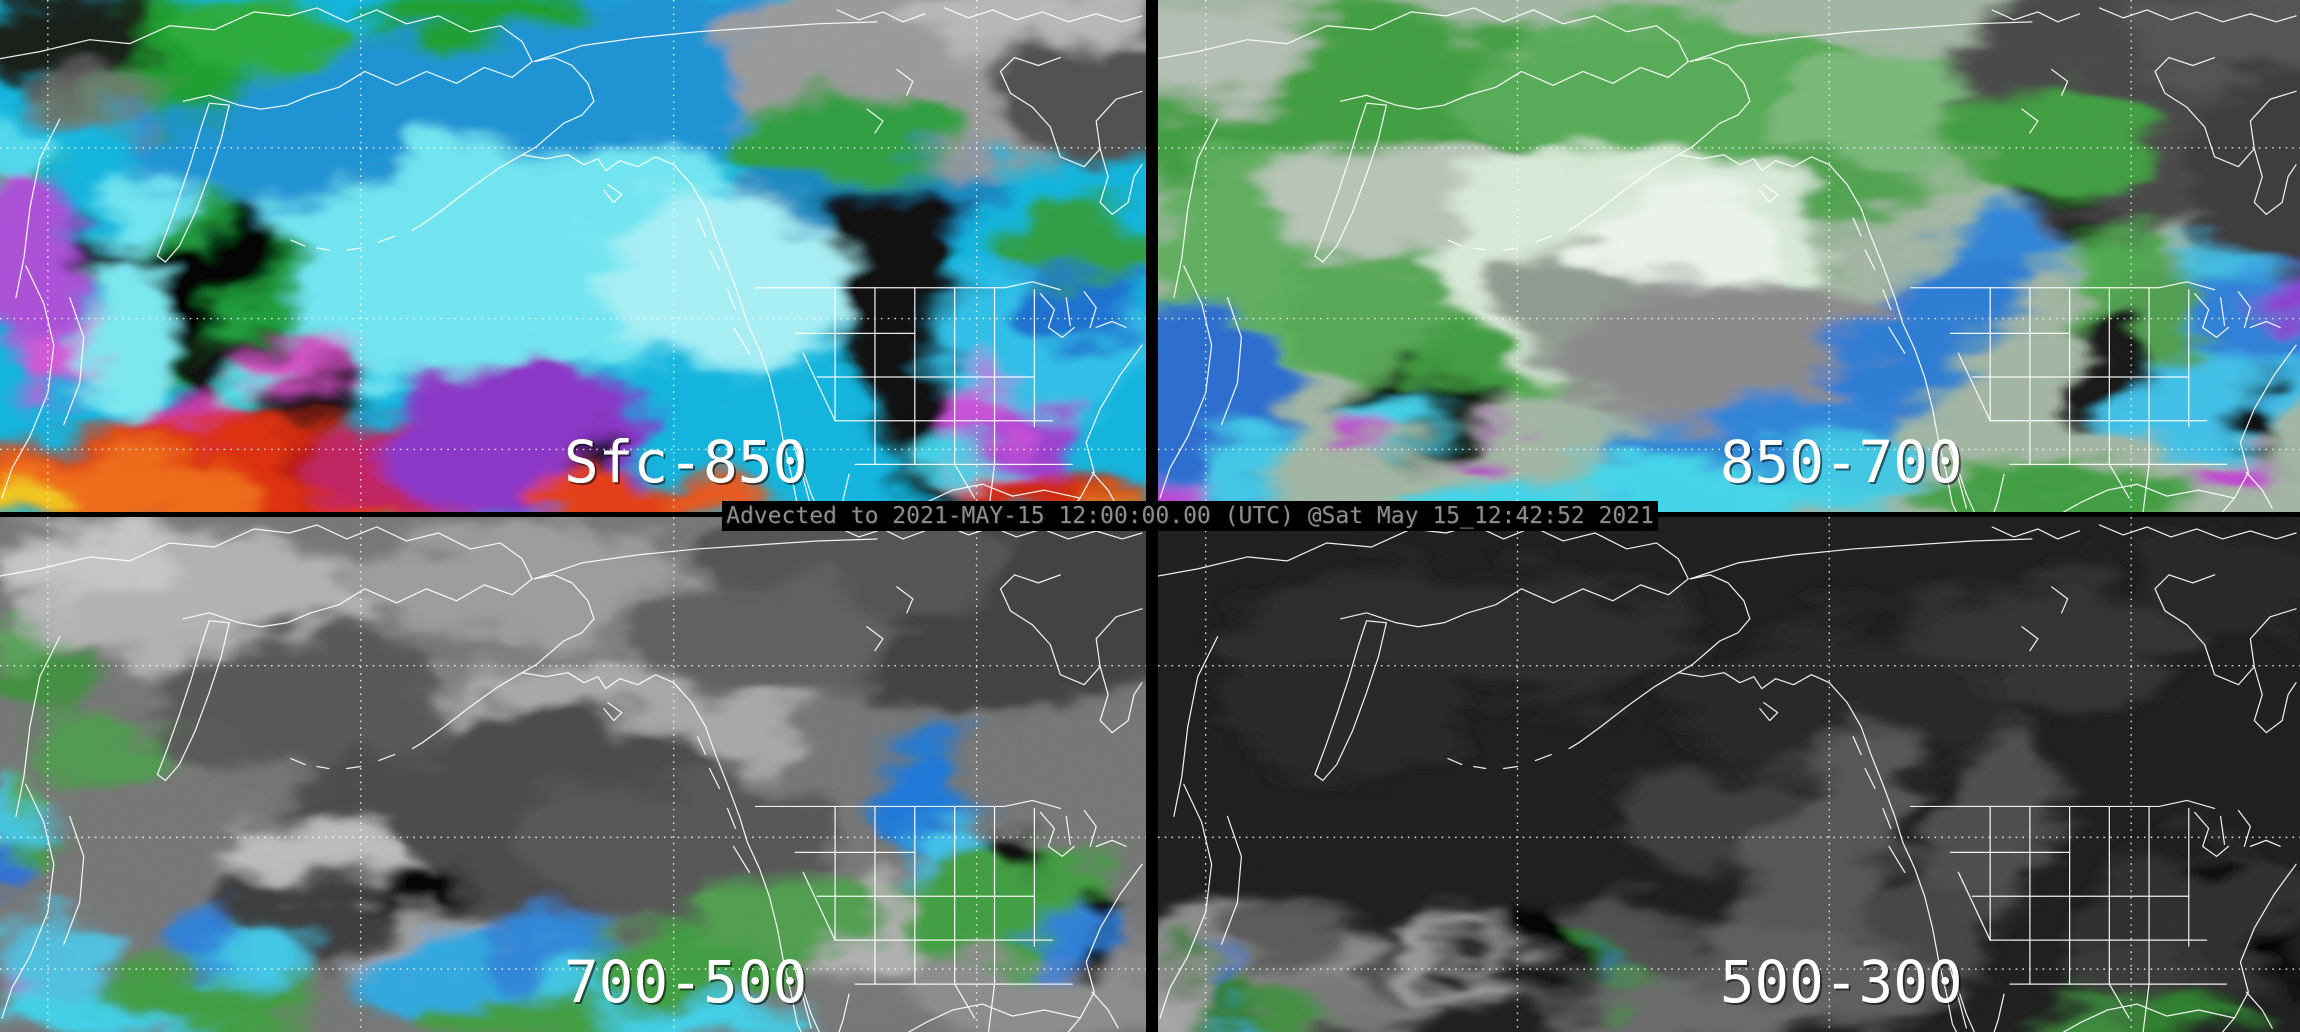 Image resolution: width=2300 pixels, height=1032 pixels. What do you see at coordinates (686, 462) in the screenshot?
I see `panel-label: Sfc-850` at bounding box center [686, 462].